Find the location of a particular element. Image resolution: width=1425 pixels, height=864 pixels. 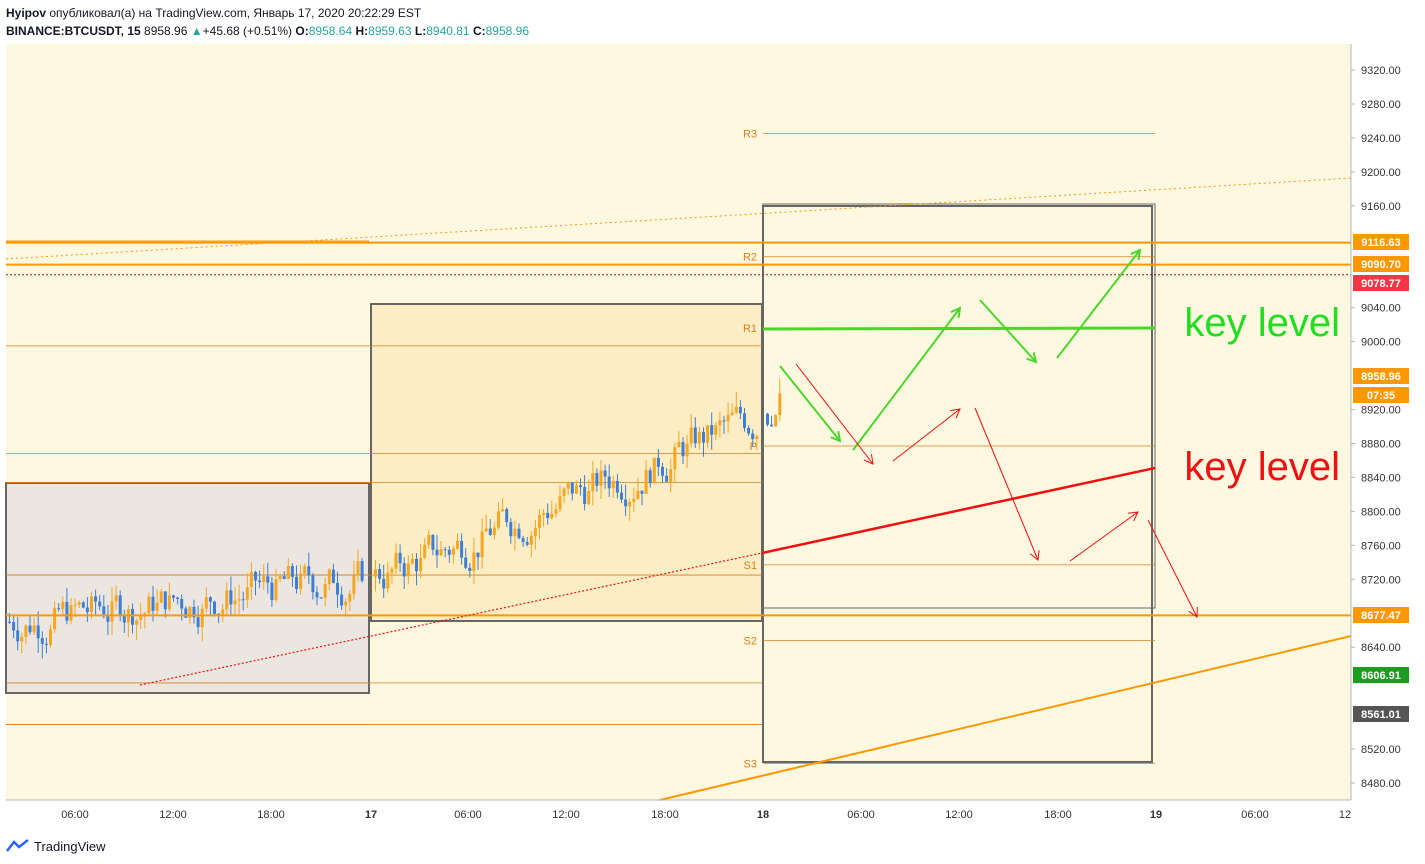

red-arrow-5-path is located at coordinates (1172, 568).